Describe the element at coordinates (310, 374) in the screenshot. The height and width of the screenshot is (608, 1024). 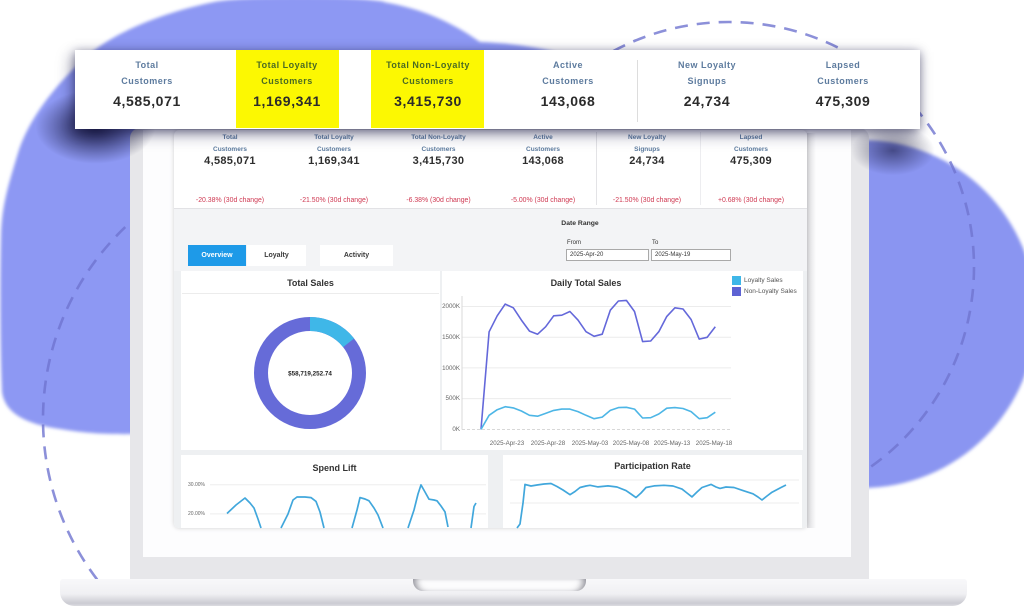
I see `svg-text: $58,719,252.74` at that location.